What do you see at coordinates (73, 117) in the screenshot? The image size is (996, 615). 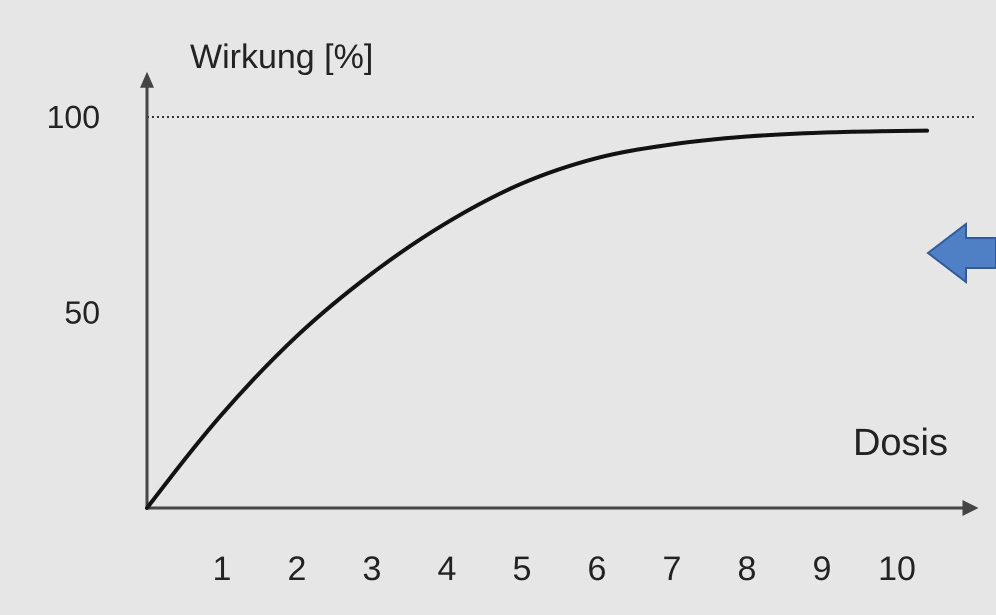 I see `y-tick-label: 100` at bounding box center [73, 117].